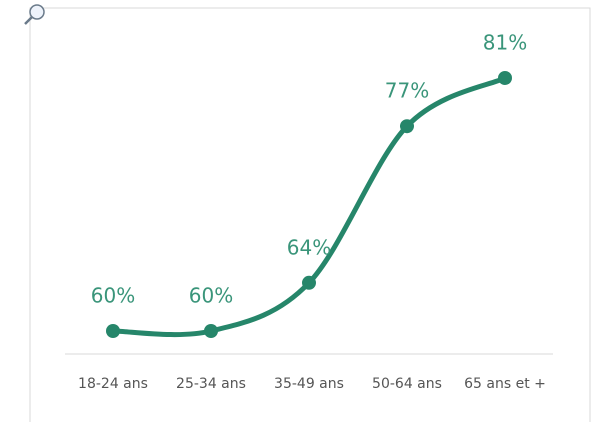  I want to click on x-tick-label: 25-34 ans, so click(211, 384).